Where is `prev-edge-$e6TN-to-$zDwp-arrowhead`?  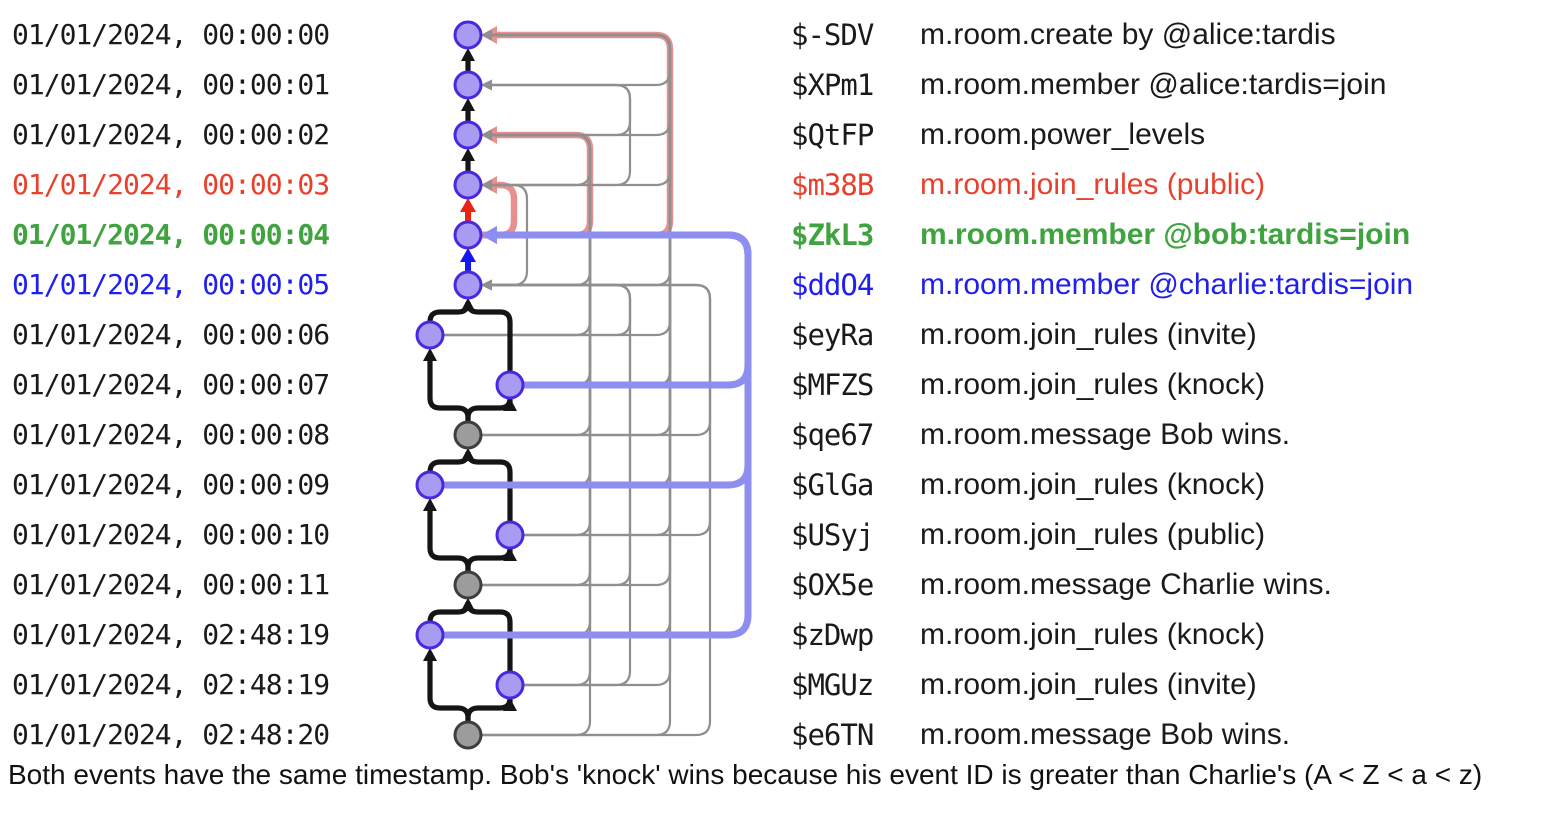
prev-edge-$e6TN-to-$zDwp-arrowhead is located at coordinates (430, 654).